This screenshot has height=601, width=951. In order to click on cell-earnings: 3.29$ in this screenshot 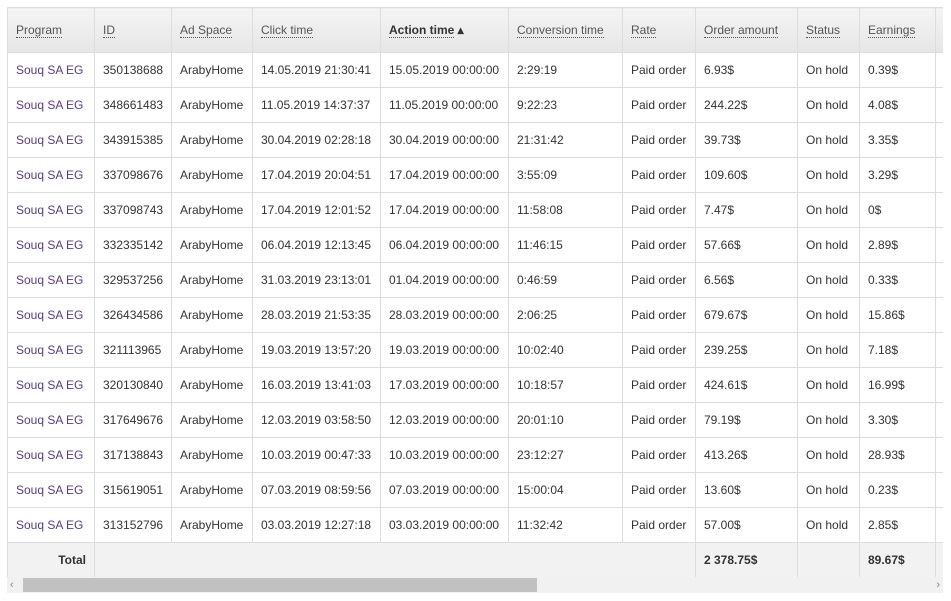, I will do `click(897, 175)`.